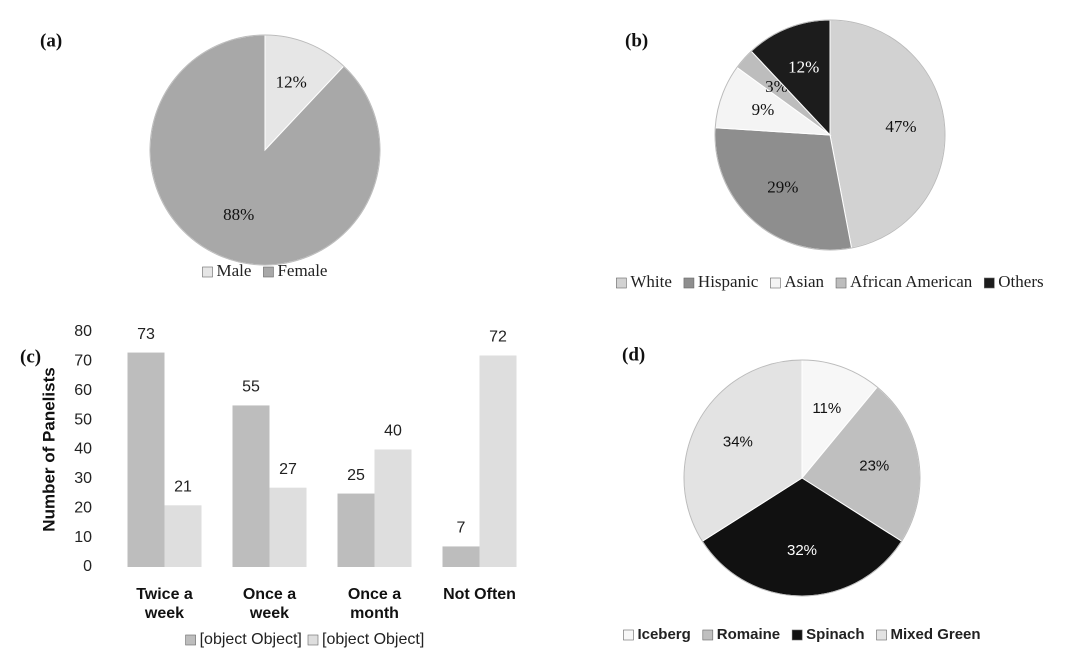 The image size is (1075, 650). Describe the element at coordinates (234, 270) in the screenshot. I see `legend-label: Male` at that location.